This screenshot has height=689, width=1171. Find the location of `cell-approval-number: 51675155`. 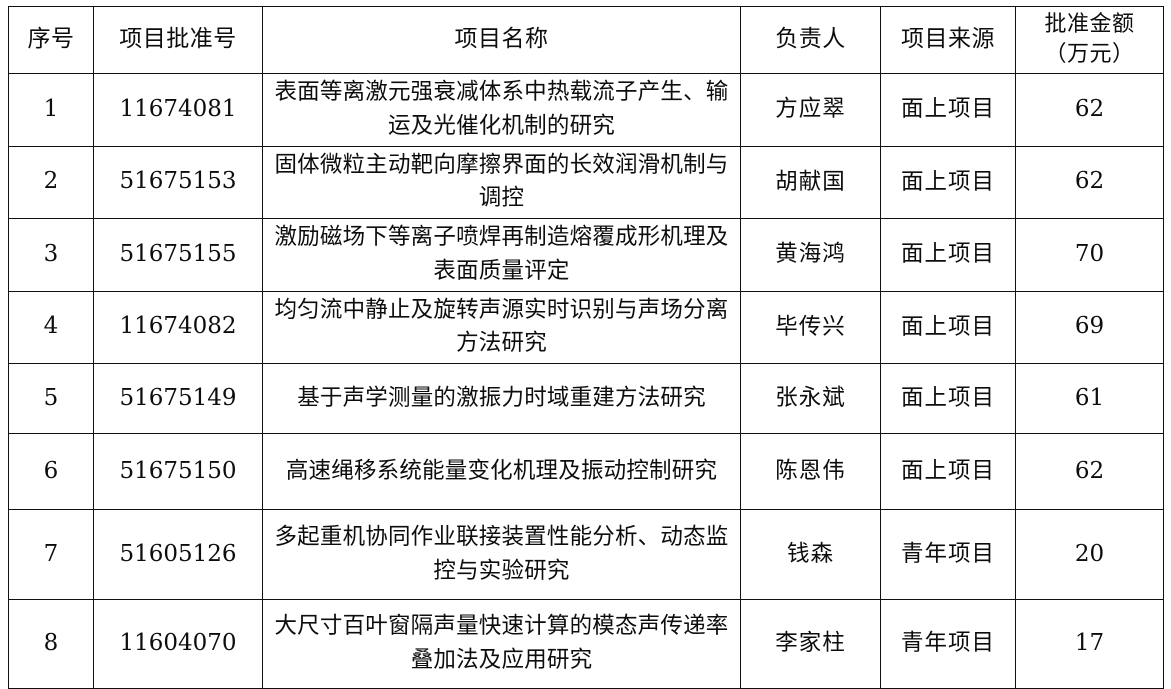

cell-approval-number: 51675155 is located at coordinates (178, 255).